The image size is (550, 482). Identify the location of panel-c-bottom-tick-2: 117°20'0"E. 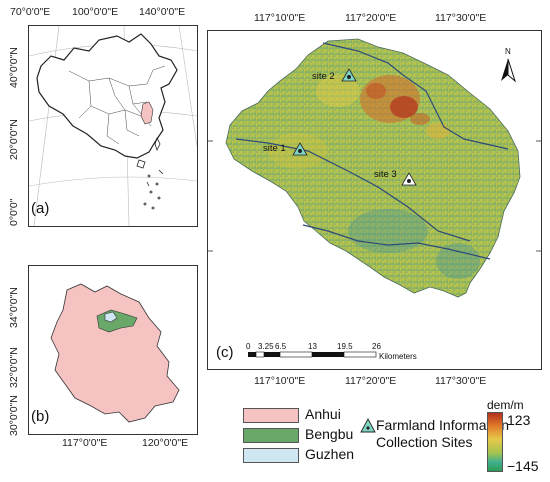
(371, 381).